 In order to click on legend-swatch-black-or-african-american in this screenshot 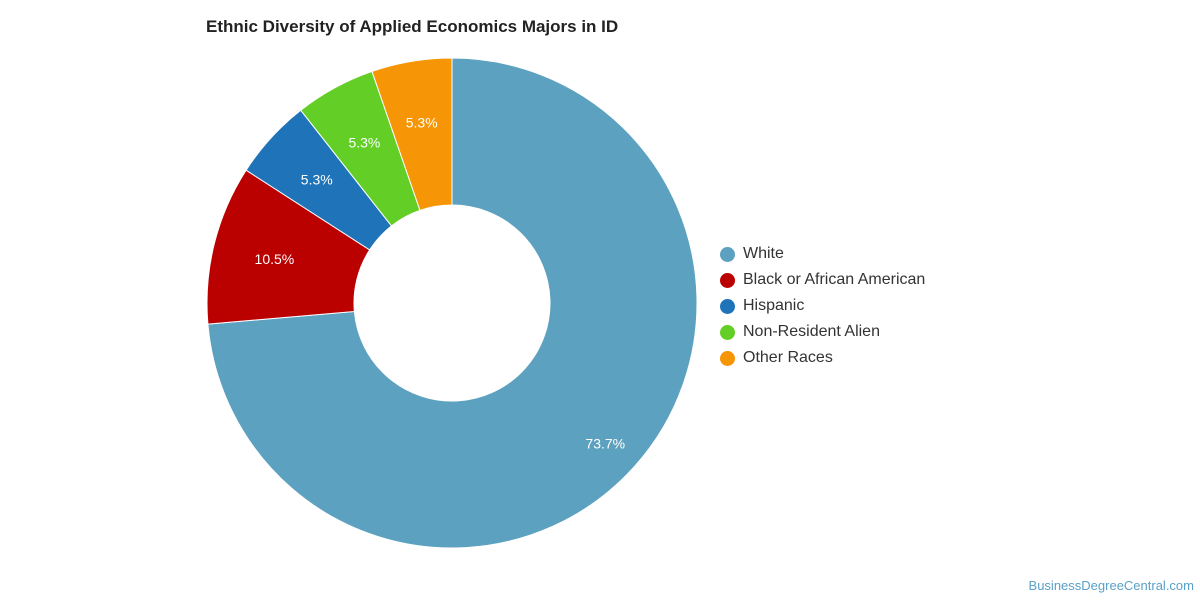, I will do `click(727, 280)`.